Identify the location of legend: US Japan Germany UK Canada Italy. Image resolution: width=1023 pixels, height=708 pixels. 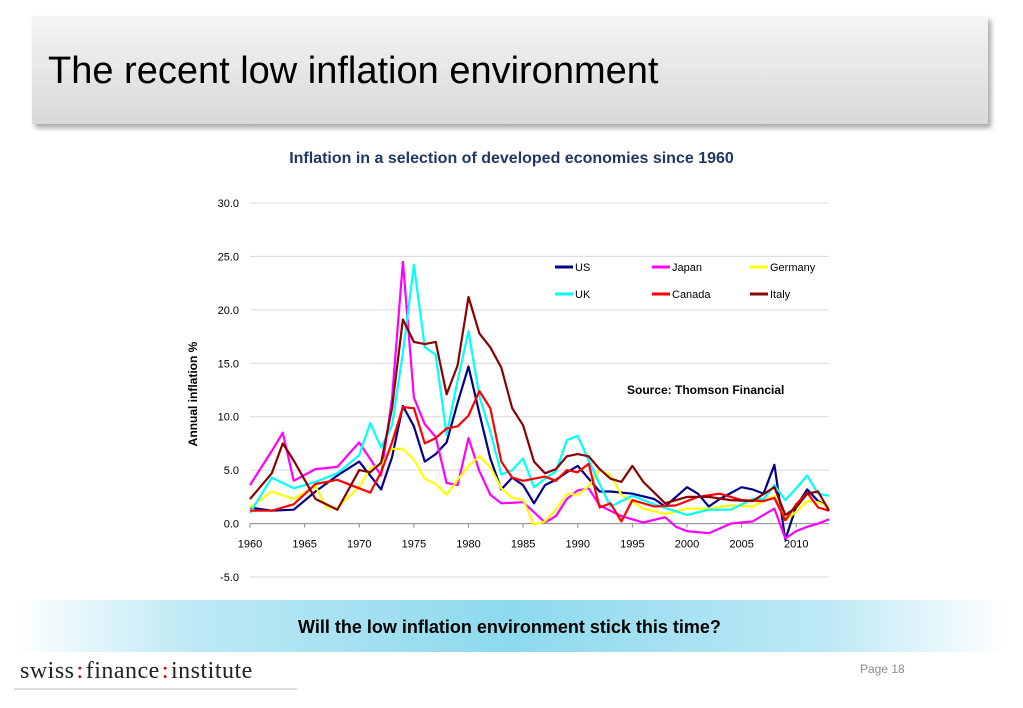
(685, 281).